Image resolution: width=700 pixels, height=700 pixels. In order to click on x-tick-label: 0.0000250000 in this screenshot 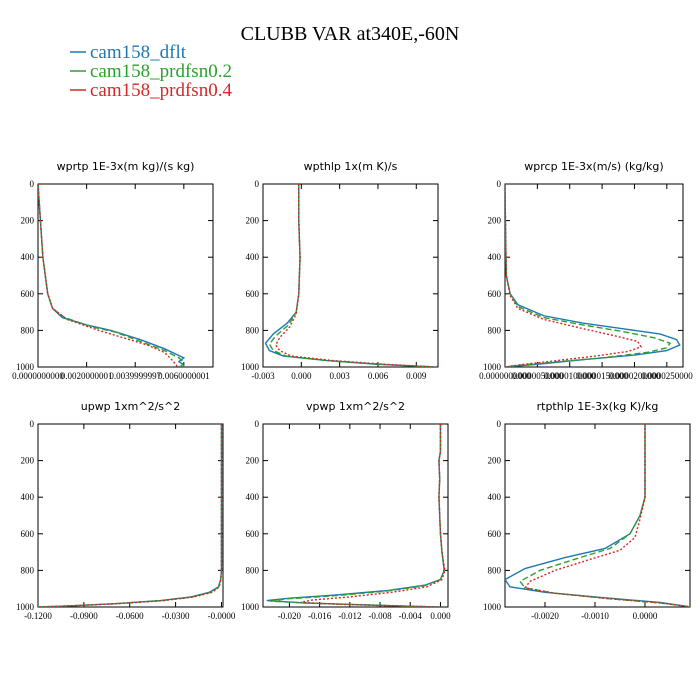, I will do `click(667, 376)`.